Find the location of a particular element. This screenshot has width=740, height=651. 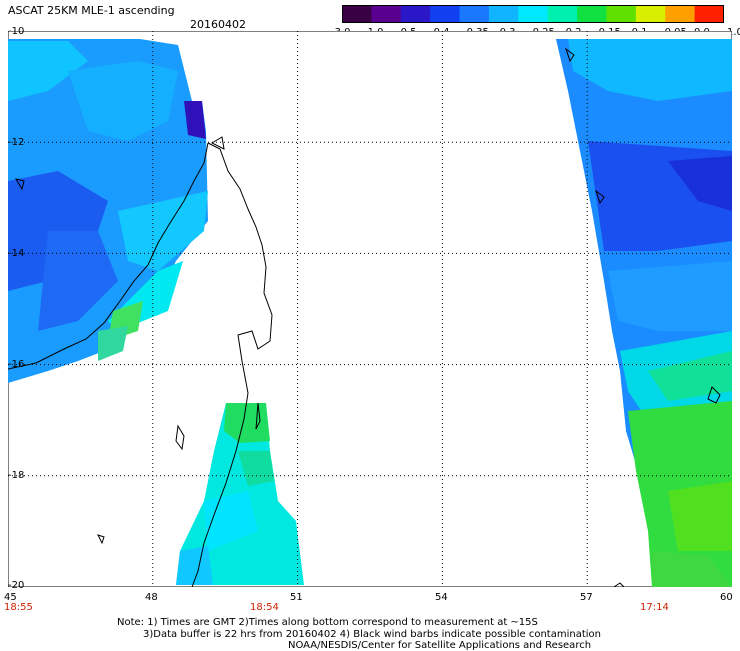

y-tick-label: -18 is located at coordinates (16, 475).